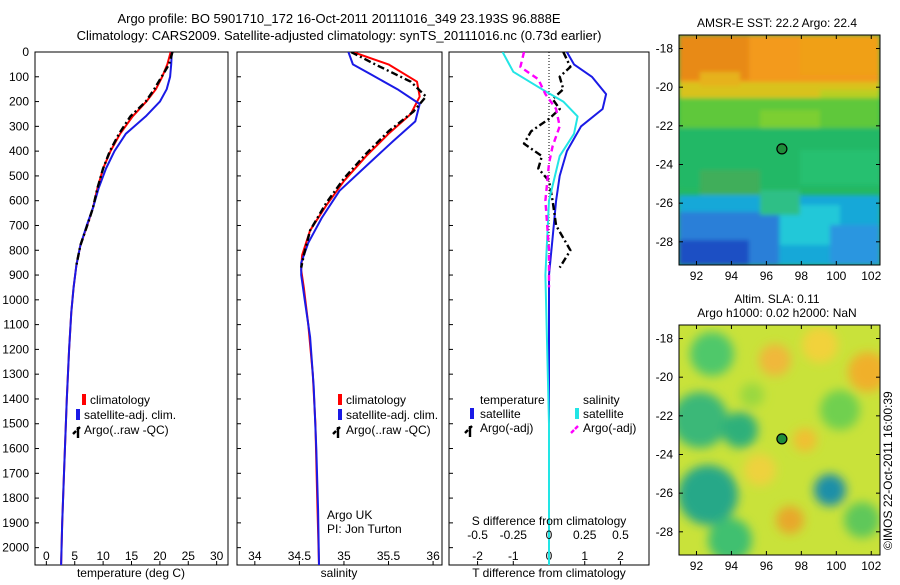  What do you see at coordinates (574, 429) in the screenshot?
I see `legend-marker-s-argo` at bounding box center [574, 429].